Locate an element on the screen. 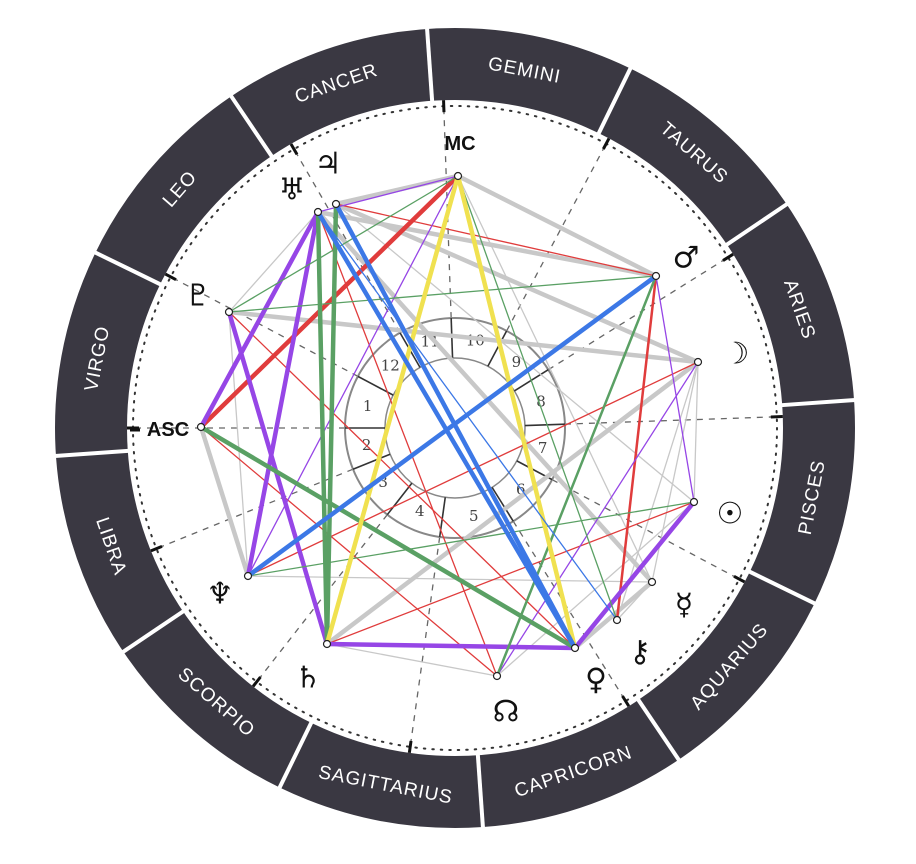  point-marker-chiron is located at coordinates (617, 620).